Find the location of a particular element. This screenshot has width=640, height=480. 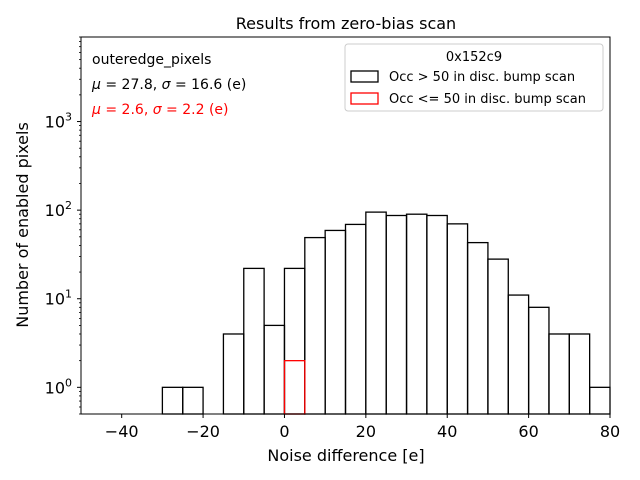

legend-box is located at coordinates (474, 77).